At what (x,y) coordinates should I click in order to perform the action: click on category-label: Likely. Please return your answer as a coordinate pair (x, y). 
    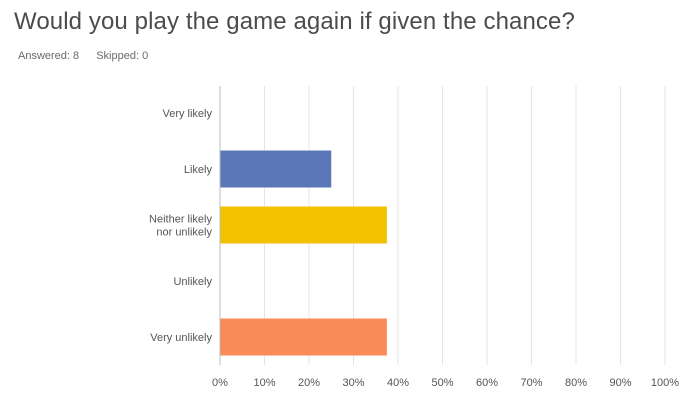
    Looking at the image, I should click on (198, 170).